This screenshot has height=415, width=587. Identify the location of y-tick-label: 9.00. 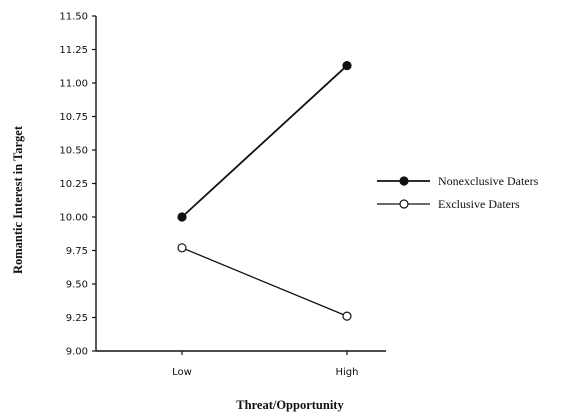
(77, 352).